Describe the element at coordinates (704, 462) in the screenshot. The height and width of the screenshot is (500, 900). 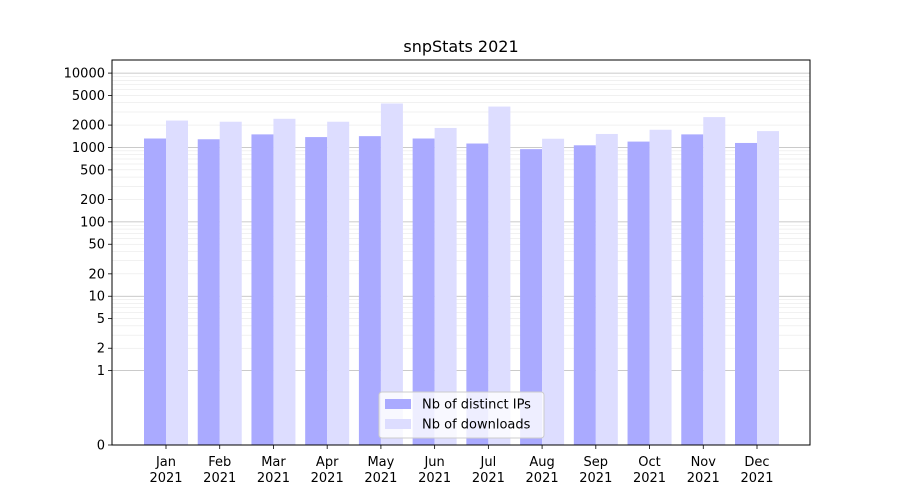
I see `x-tick-label-month: Nov` at that location.